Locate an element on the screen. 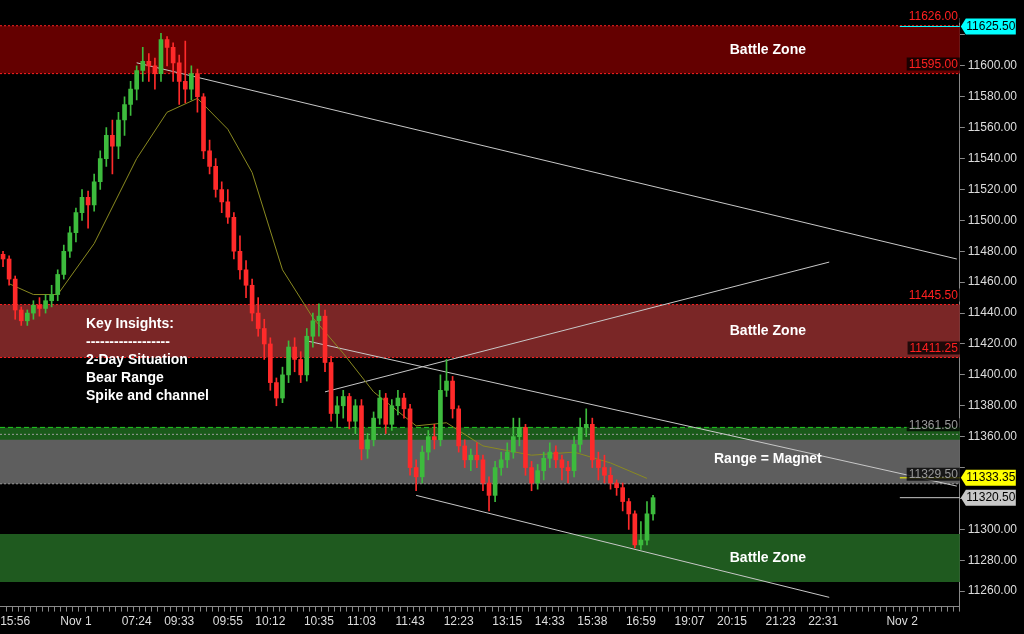  y-tick-label: 11280.00 is located at coordinates (992, 559).